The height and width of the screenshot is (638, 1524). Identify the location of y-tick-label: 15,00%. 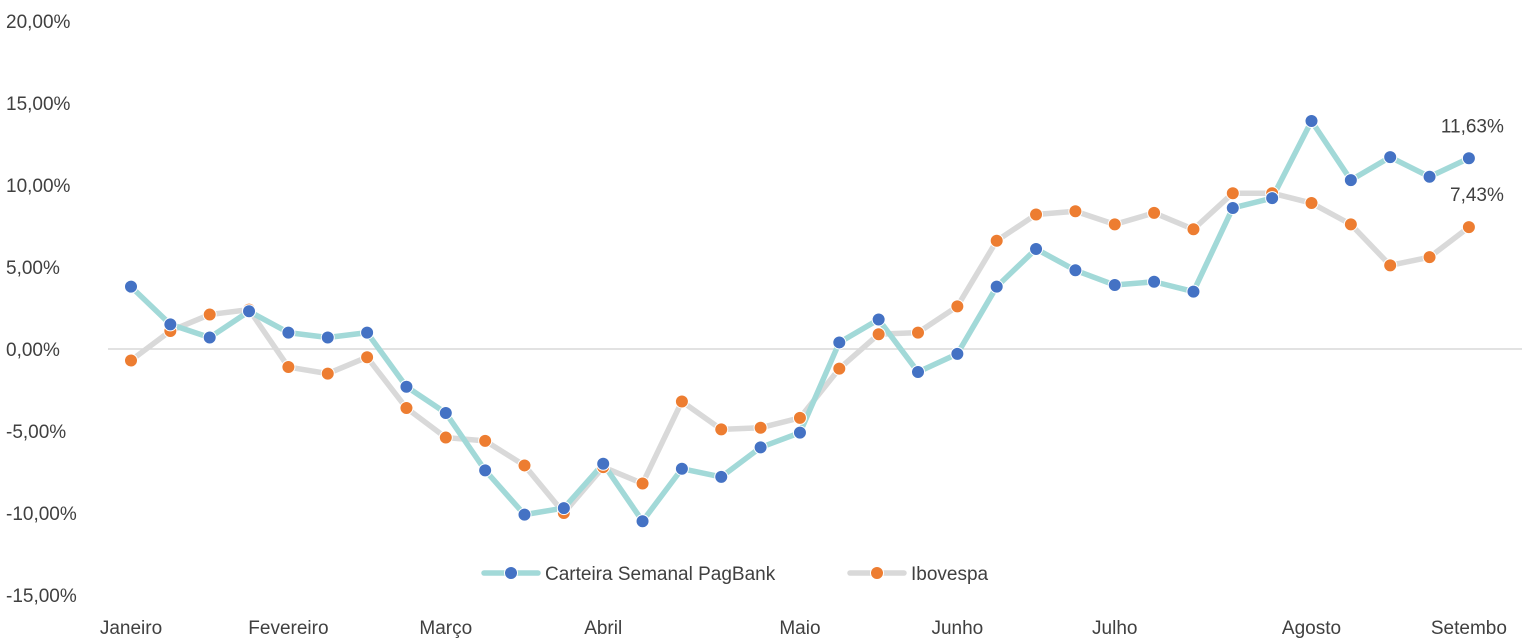
(38, 104).